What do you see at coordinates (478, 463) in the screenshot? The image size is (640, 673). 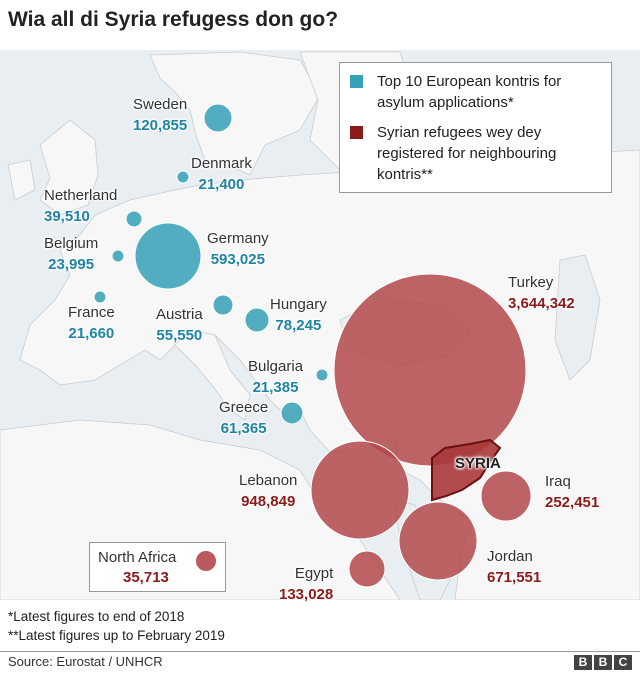 I see `syria-label: SYRIA` at bounding box center [478, 463].